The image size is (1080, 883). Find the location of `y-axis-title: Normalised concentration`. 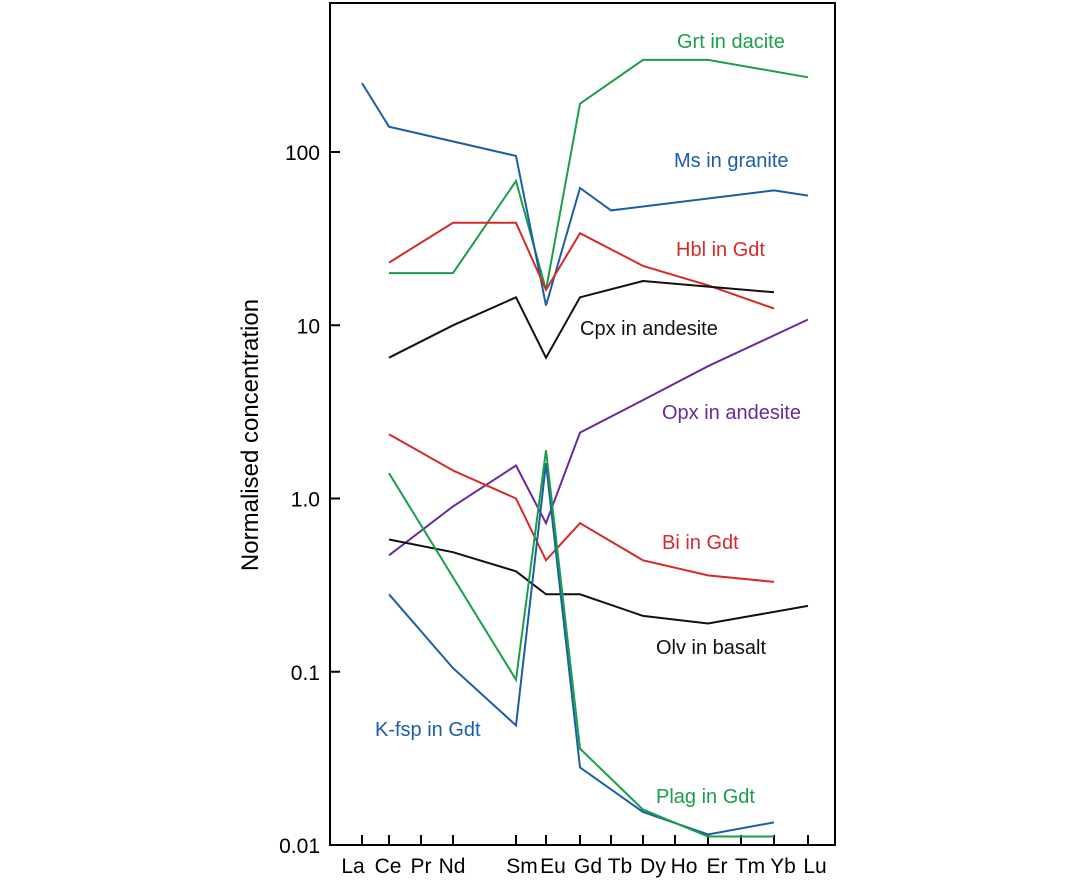

y-axis-title: Normalised concentration is located at coordinates (250, 435).